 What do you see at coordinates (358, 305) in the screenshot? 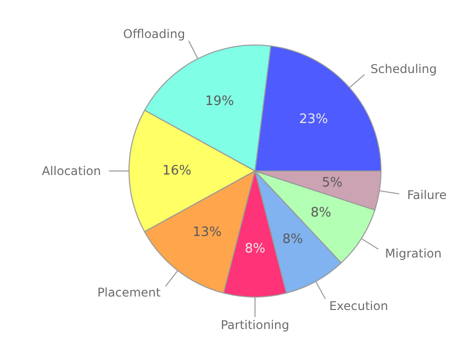
I see `slice-label: Execution` at bounding box center [358, 305].